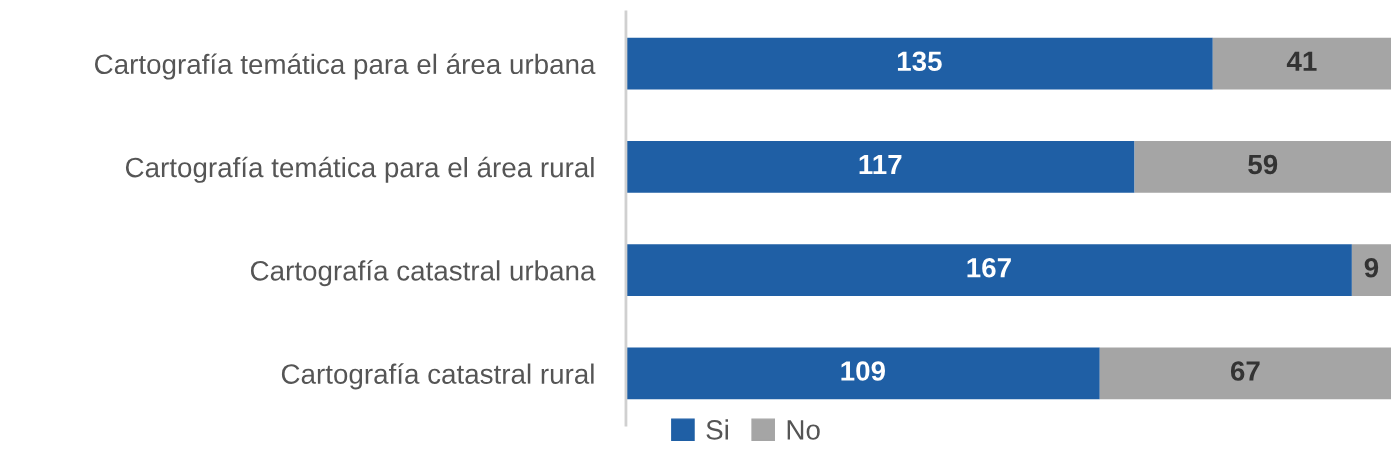 This screenshot has width=1391, height=461. I want to click on y-tick-label: Cartografía catastral urbana, so click(423, 273).